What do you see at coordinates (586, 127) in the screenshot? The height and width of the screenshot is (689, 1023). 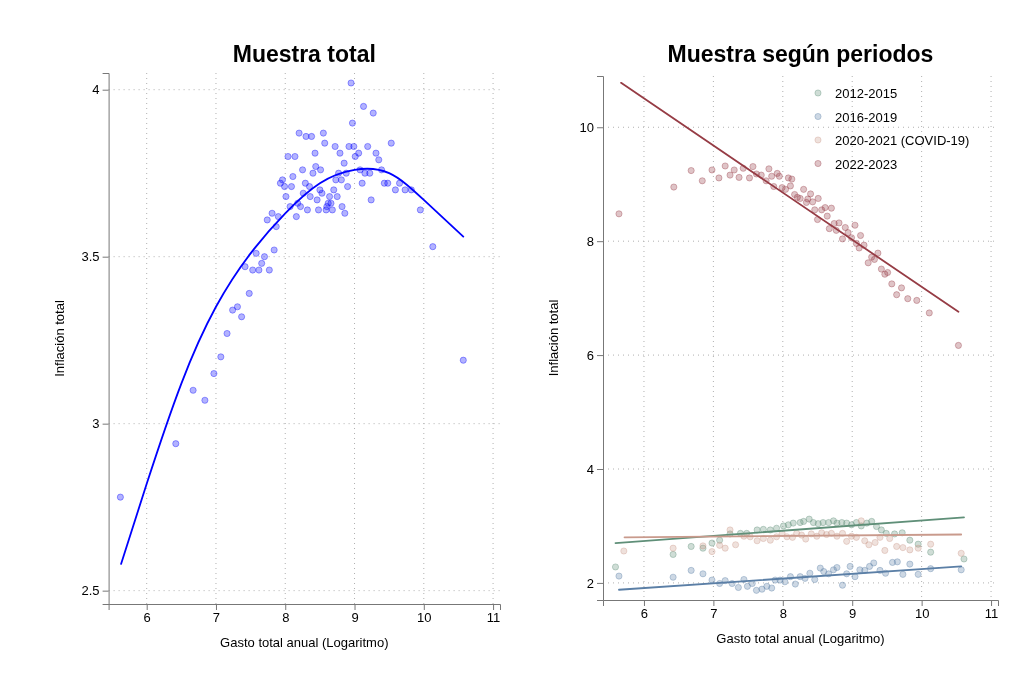 I see `y-tick-label: 10` at bounding box center [586, 127].